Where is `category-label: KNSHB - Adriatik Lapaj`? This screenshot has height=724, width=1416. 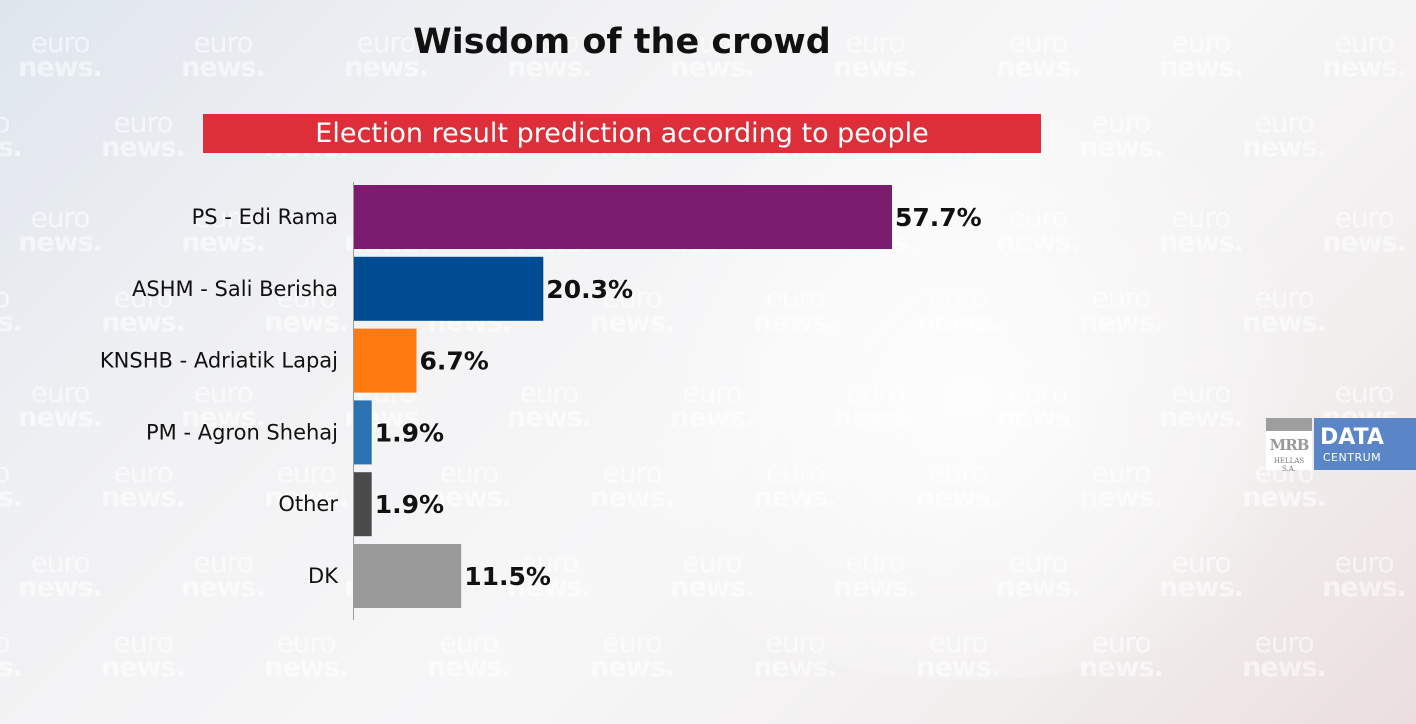 category-label: KNSHB - Adriatik Lapaj is located at coordinates (219, 361).